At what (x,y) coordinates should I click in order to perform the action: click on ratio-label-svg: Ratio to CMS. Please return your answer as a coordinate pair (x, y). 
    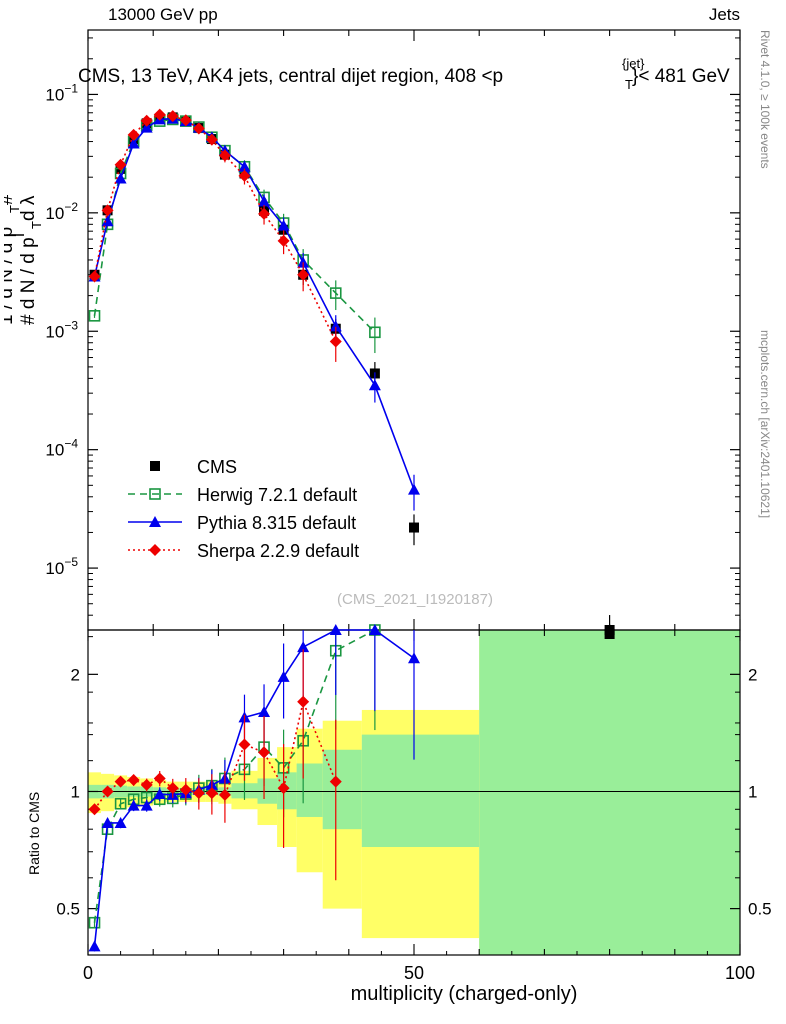
    Looking at the image, I should click on (34, 833).